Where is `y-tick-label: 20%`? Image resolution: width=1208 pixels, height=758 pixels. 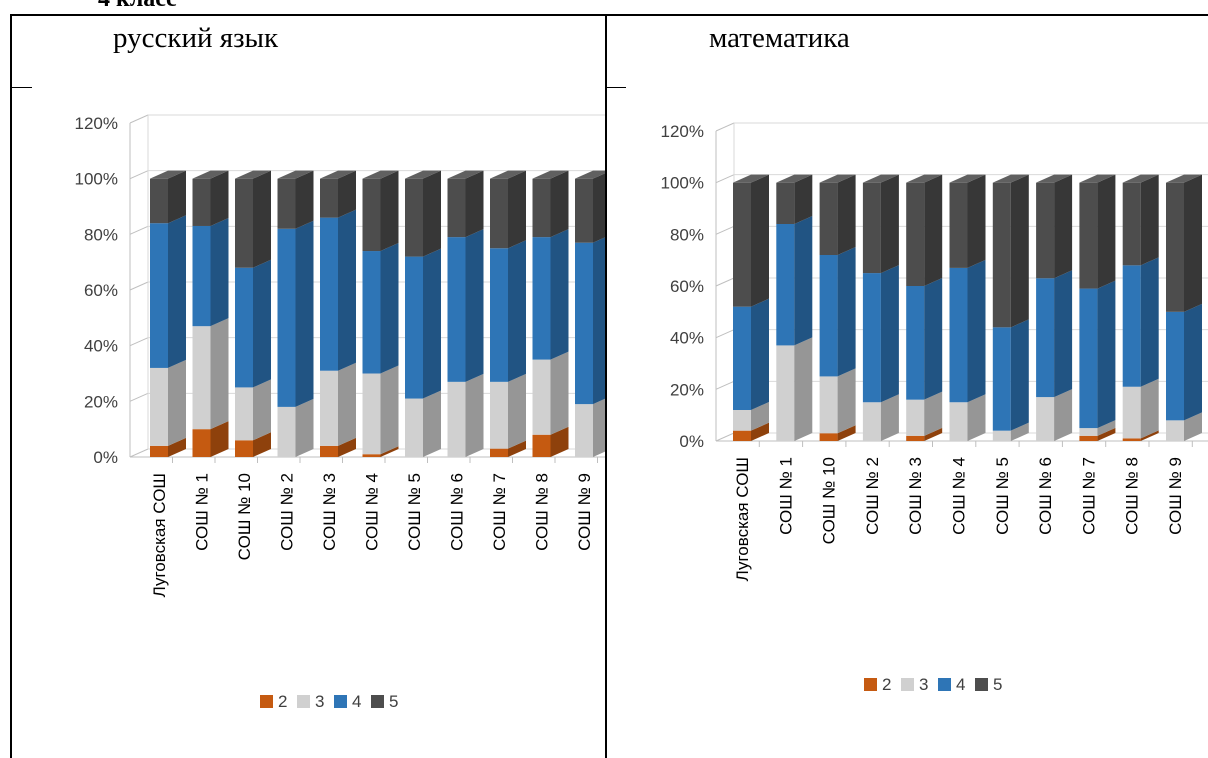
y-tick-label: 20% is located at coordinates (101, 401).